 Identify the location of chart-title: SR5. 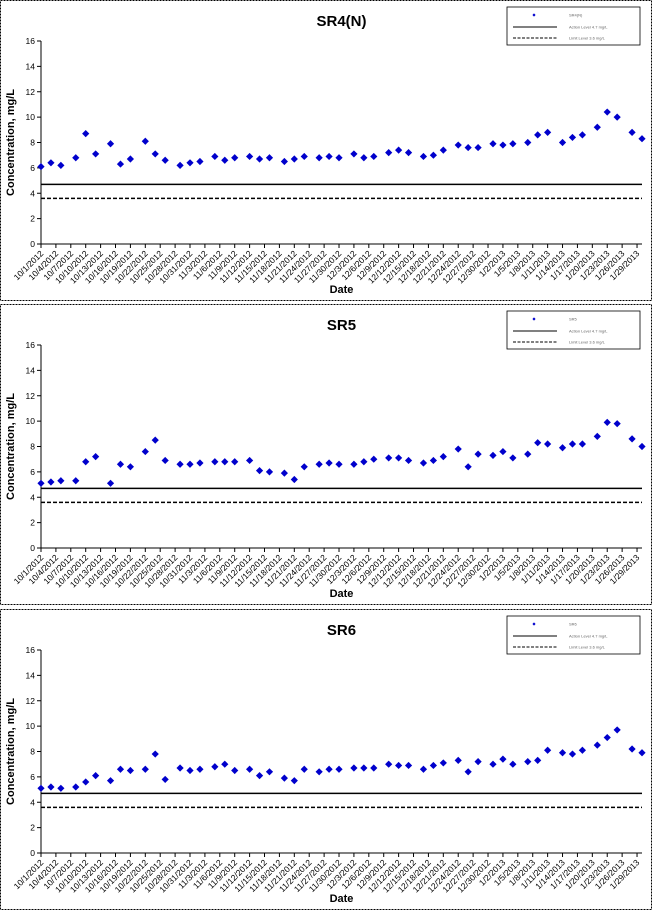
(341, 325).